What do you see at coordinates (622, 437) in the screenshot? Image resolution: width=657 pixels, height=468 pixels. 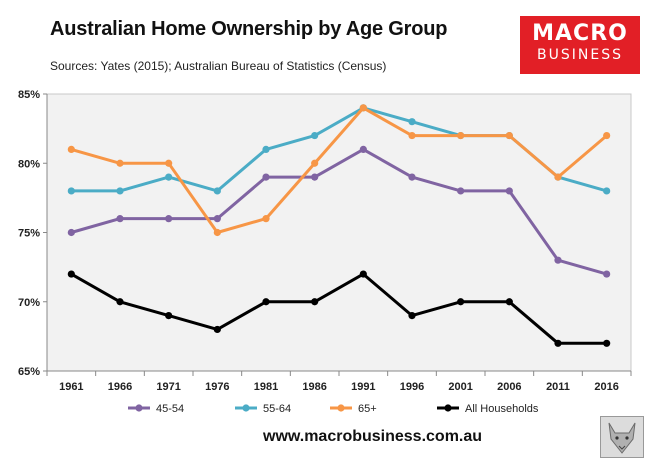 I see `wolf-mascot-icon` at bounding box center [622, 437].